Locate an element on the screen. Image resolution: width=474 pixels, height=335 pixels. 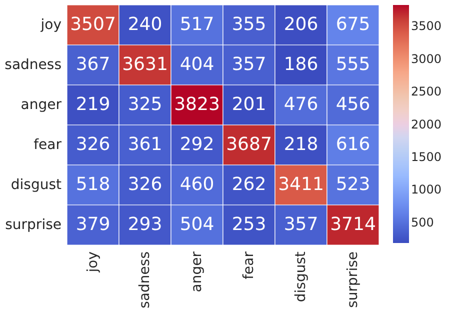
data-label: 325 is located at coordinates (145, 104).